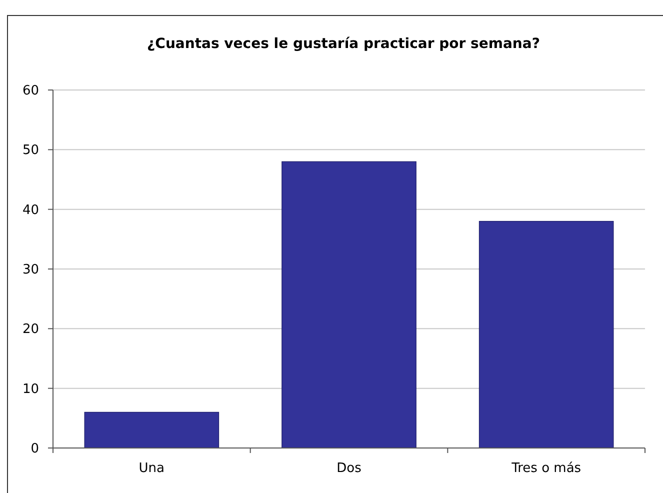  What do you see at coordinates (34, 449) in the screenshot?
I see `y-tick-label: 0` at bounding box center [34, 449].